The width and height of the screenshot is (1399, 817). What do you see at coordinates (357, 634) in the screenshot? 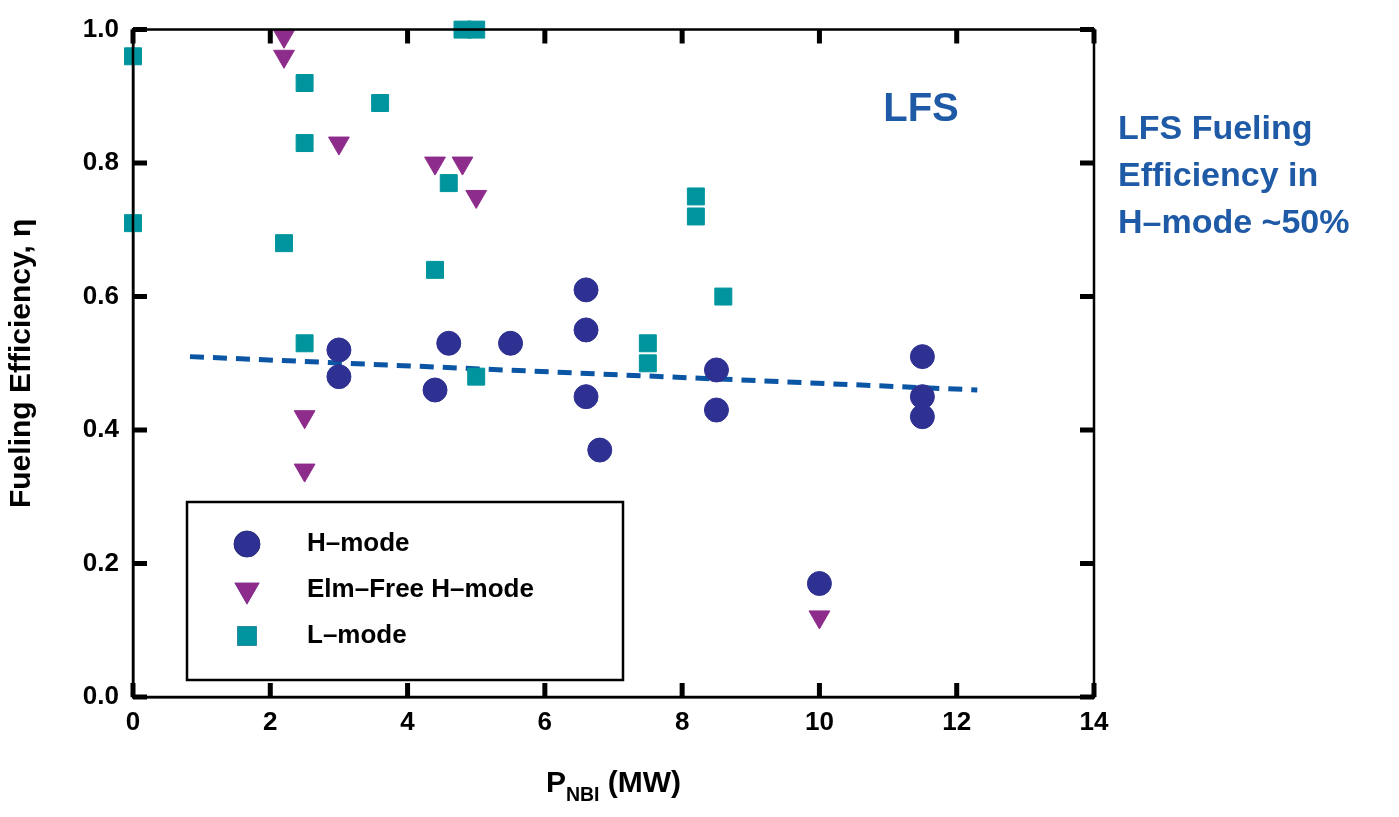
I see `legend-label: L–mode` at bounding box center [357, 634].